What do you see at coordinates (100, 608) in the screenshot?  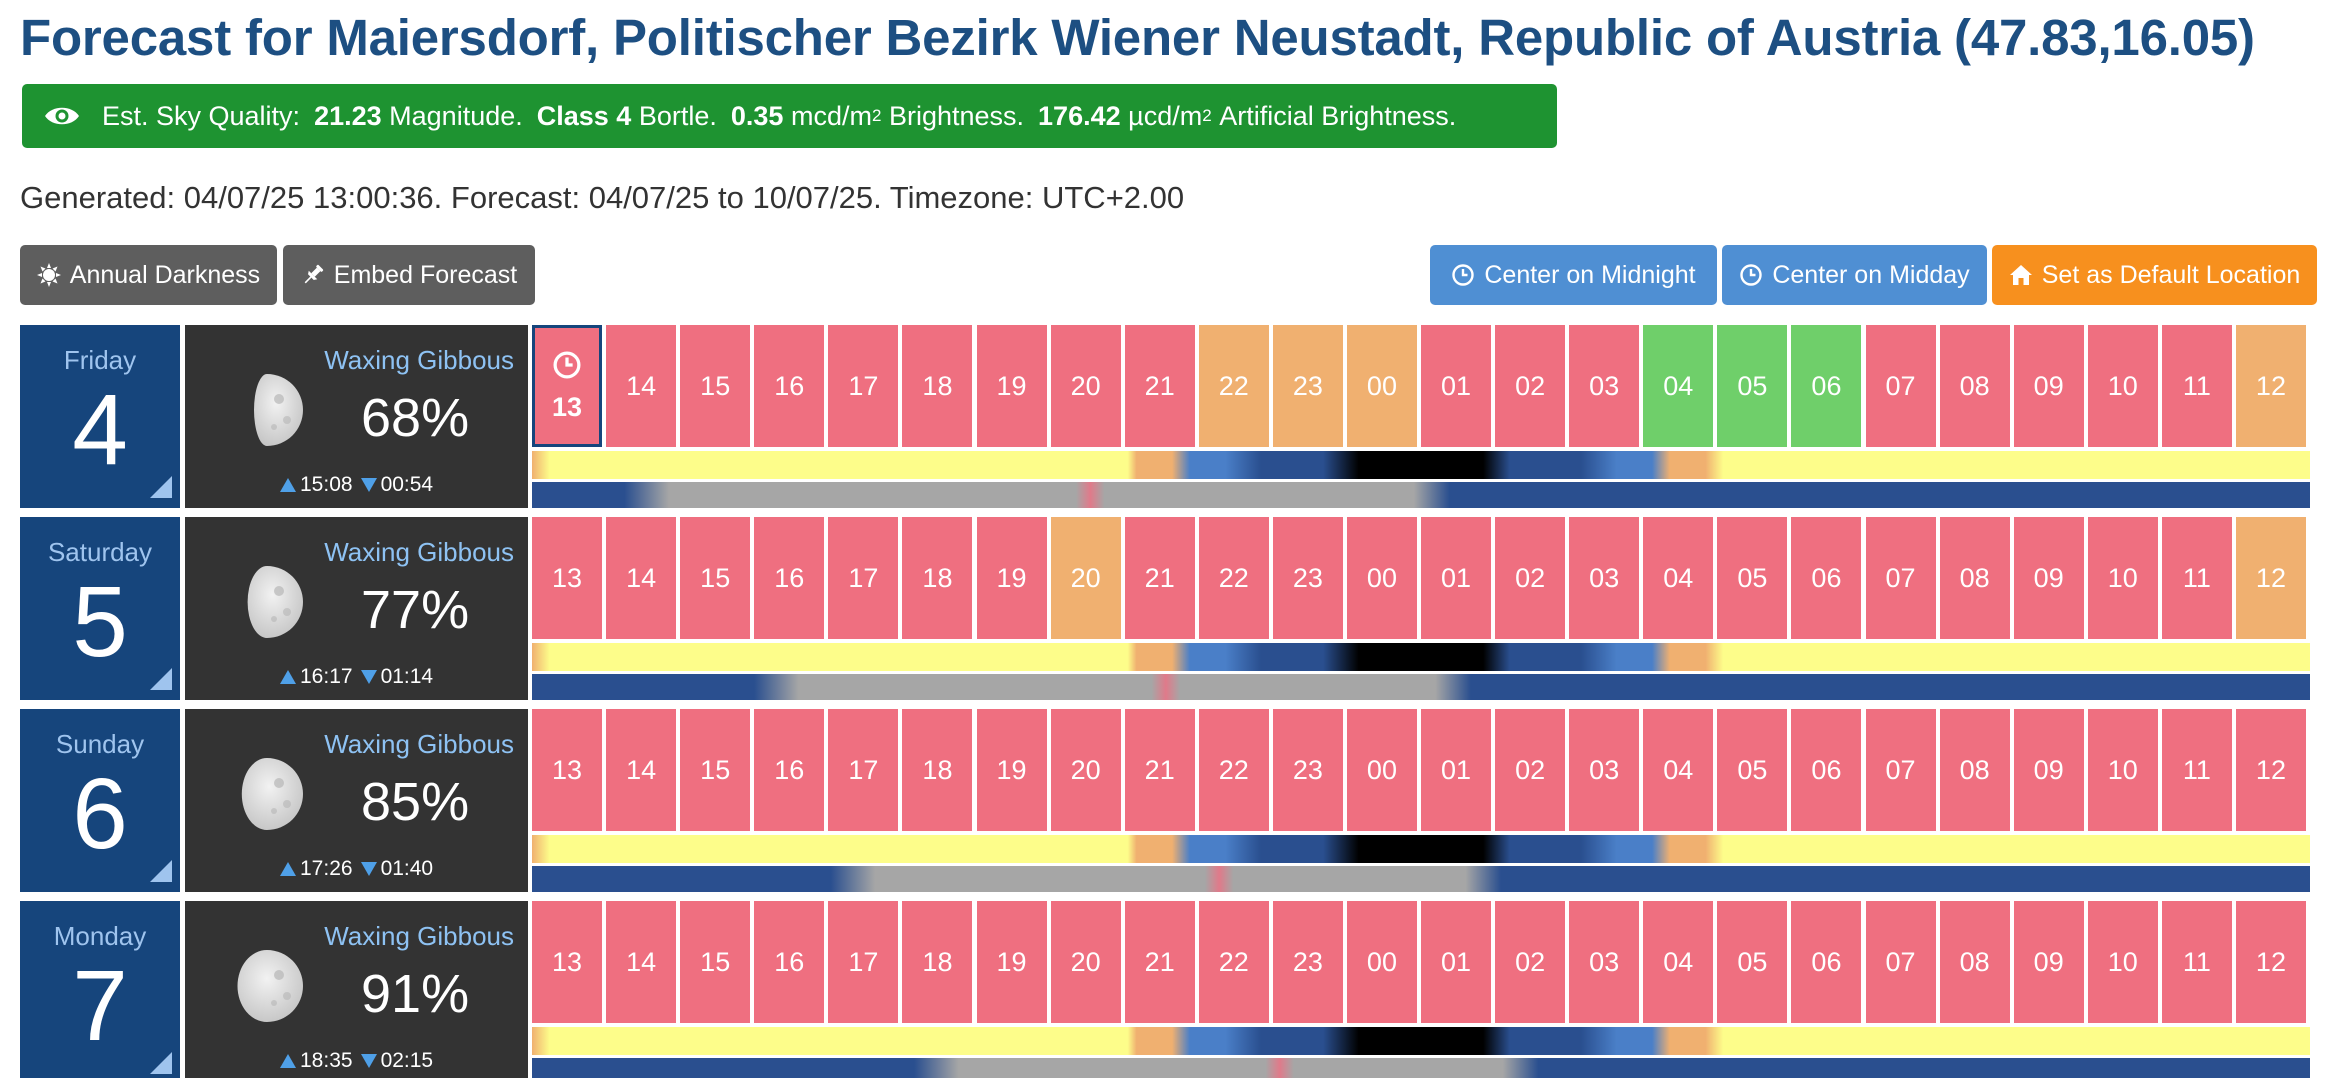 I see `date-cell: Saturday 5` at bounding box center [100, 608].